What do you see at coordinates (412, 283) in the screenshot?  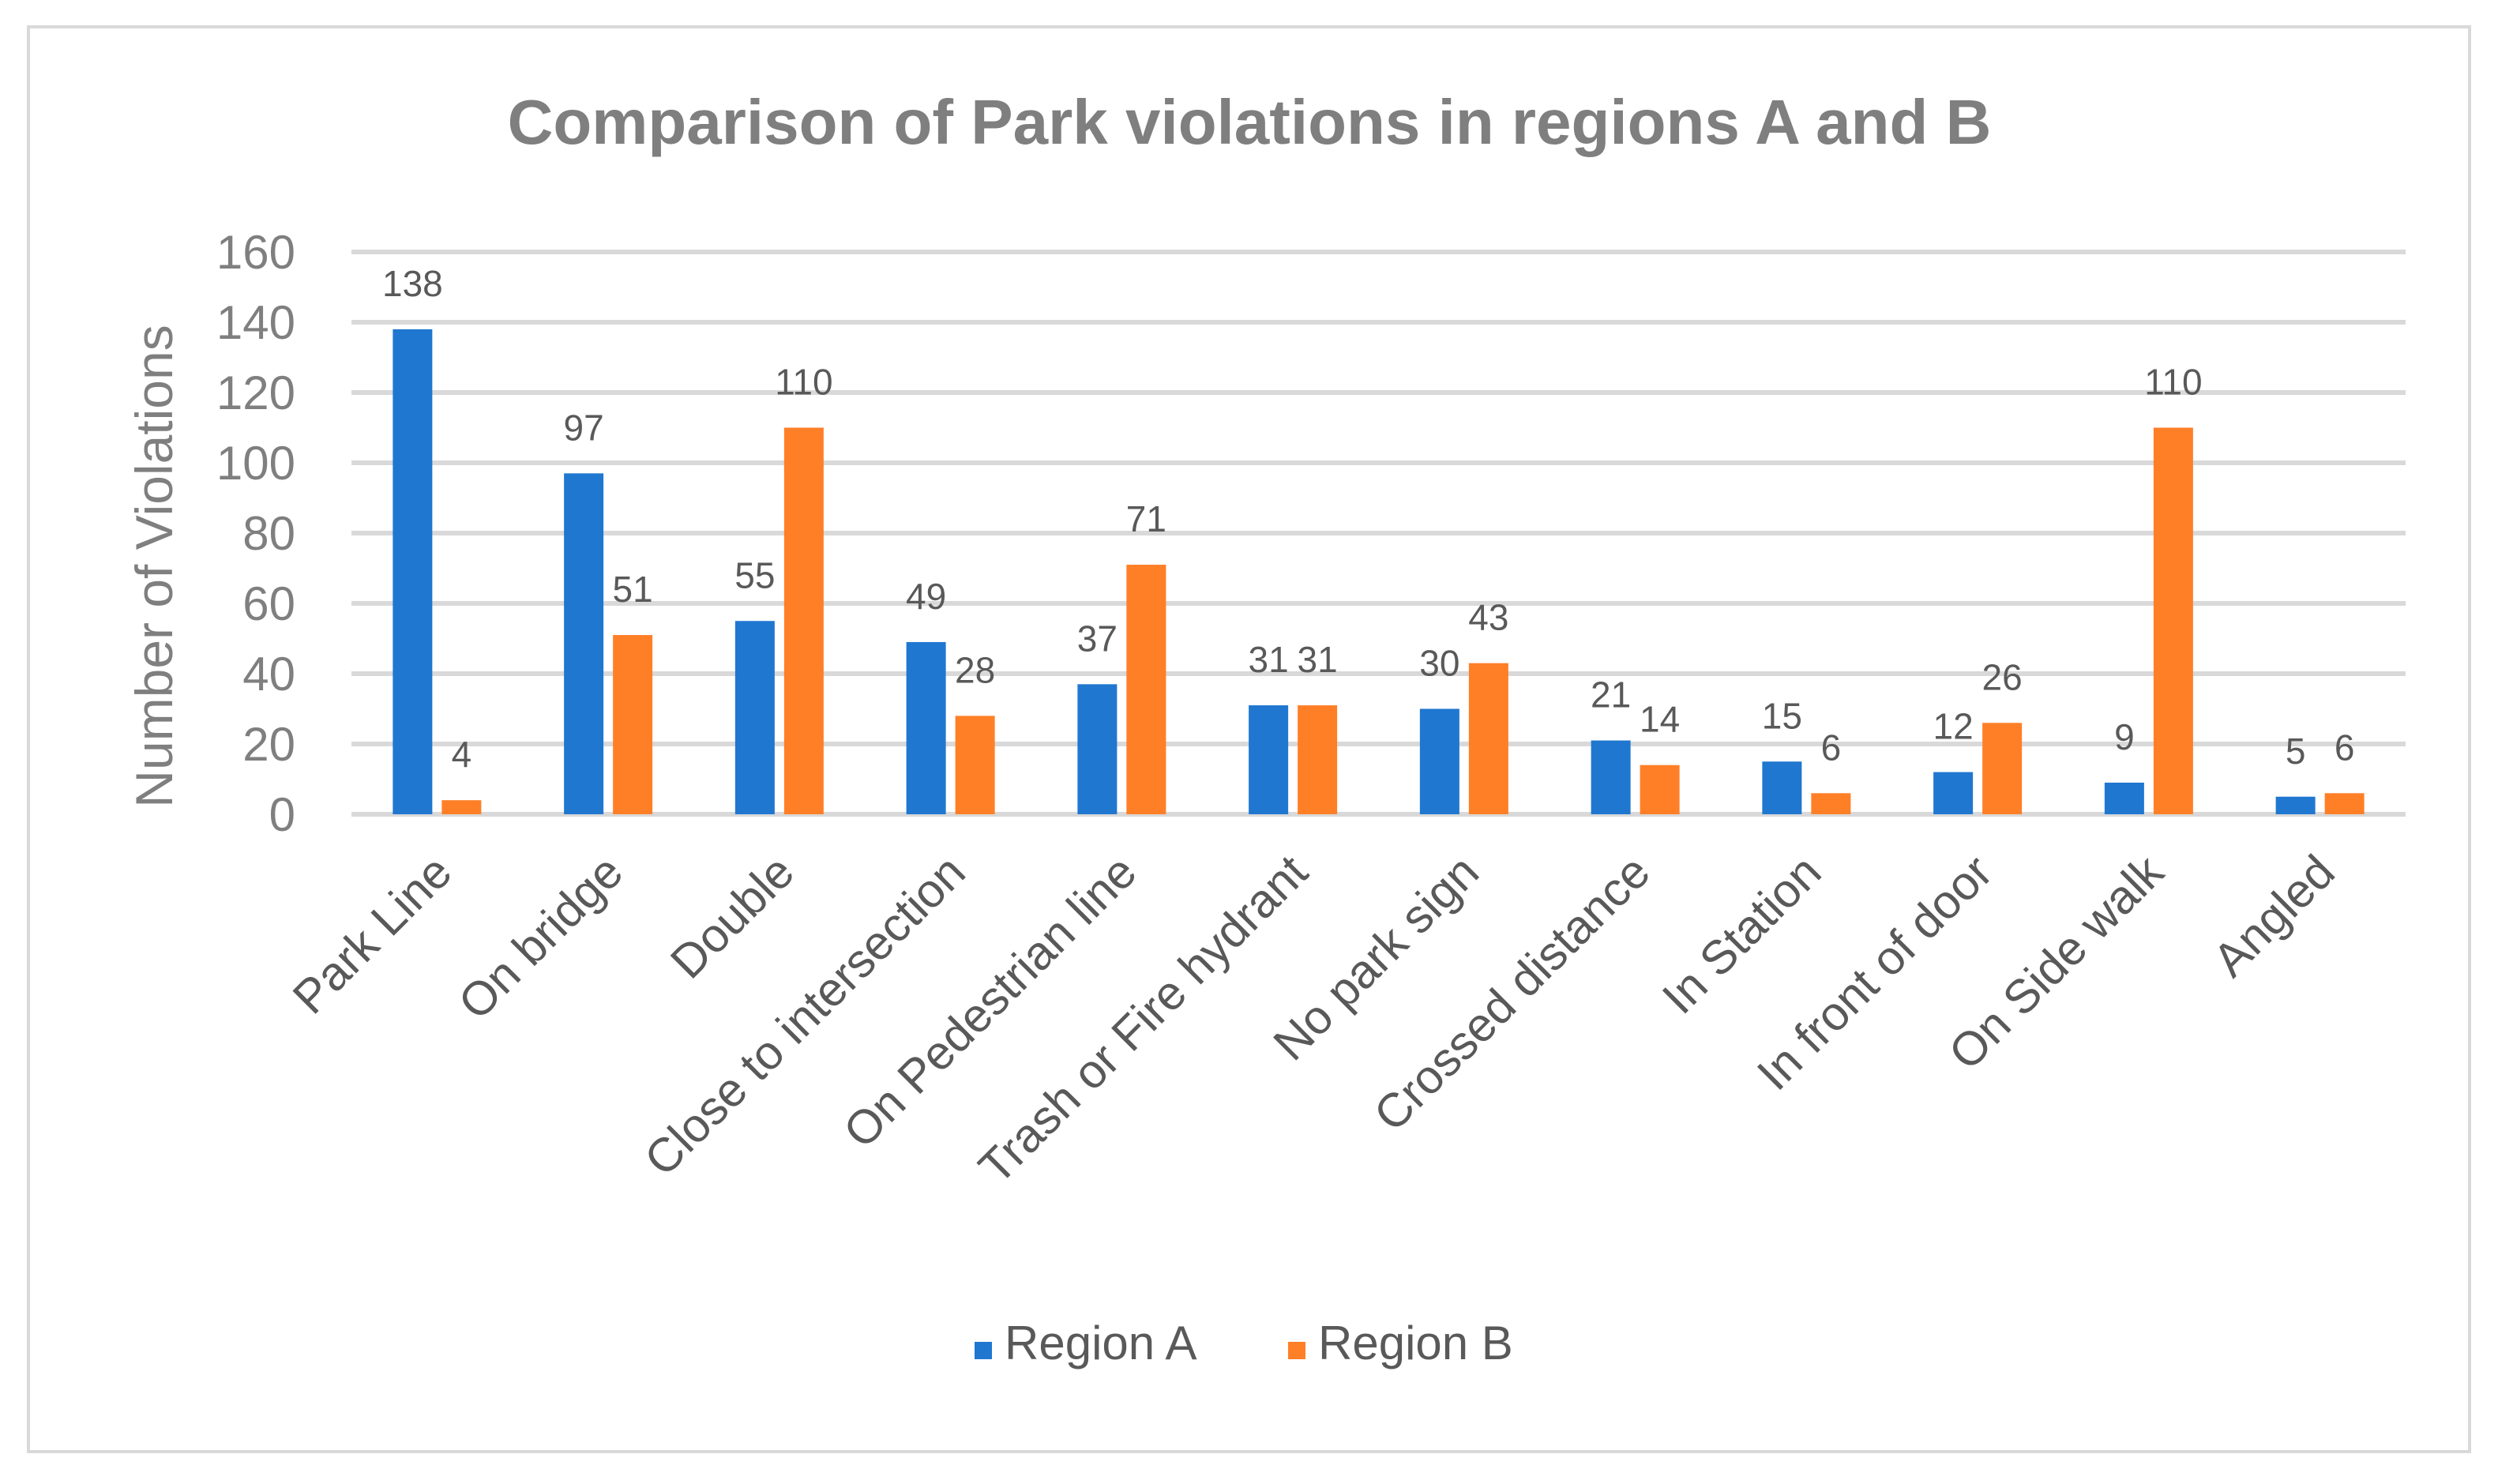 I see `data-label-region-a-1: 138` at bounding box center [412, 283].